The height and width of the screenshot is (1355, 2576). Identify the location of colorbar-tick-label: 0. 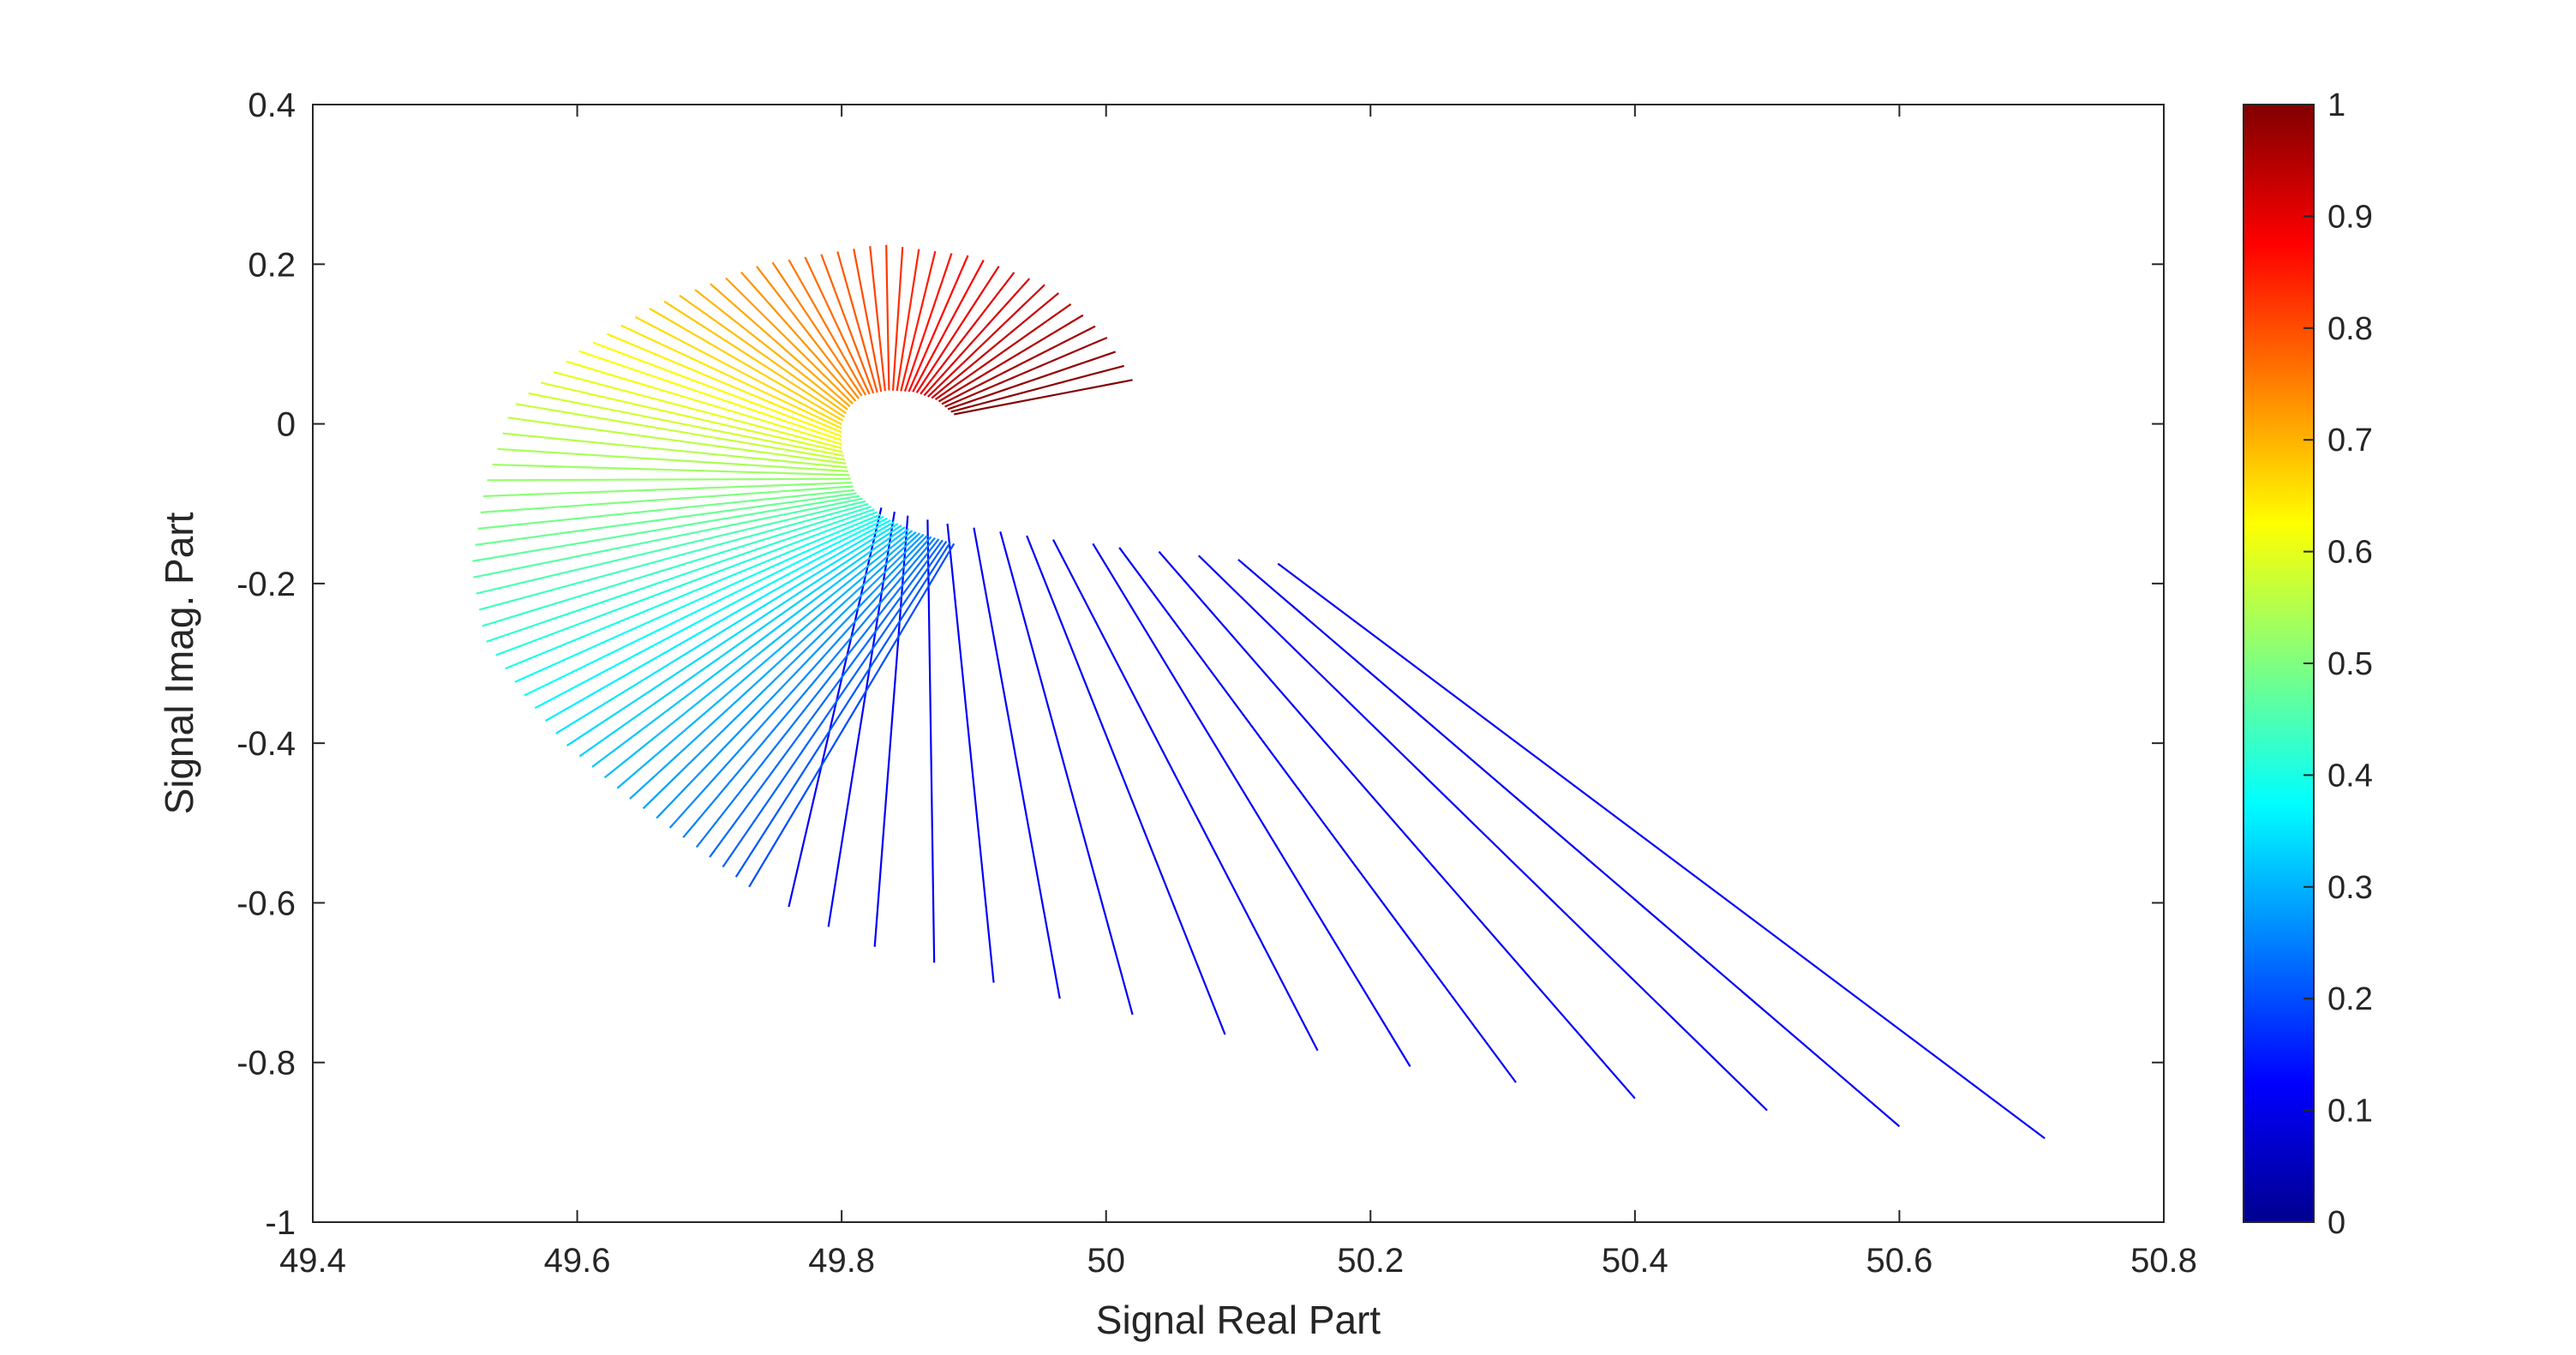
(2336, 1223).